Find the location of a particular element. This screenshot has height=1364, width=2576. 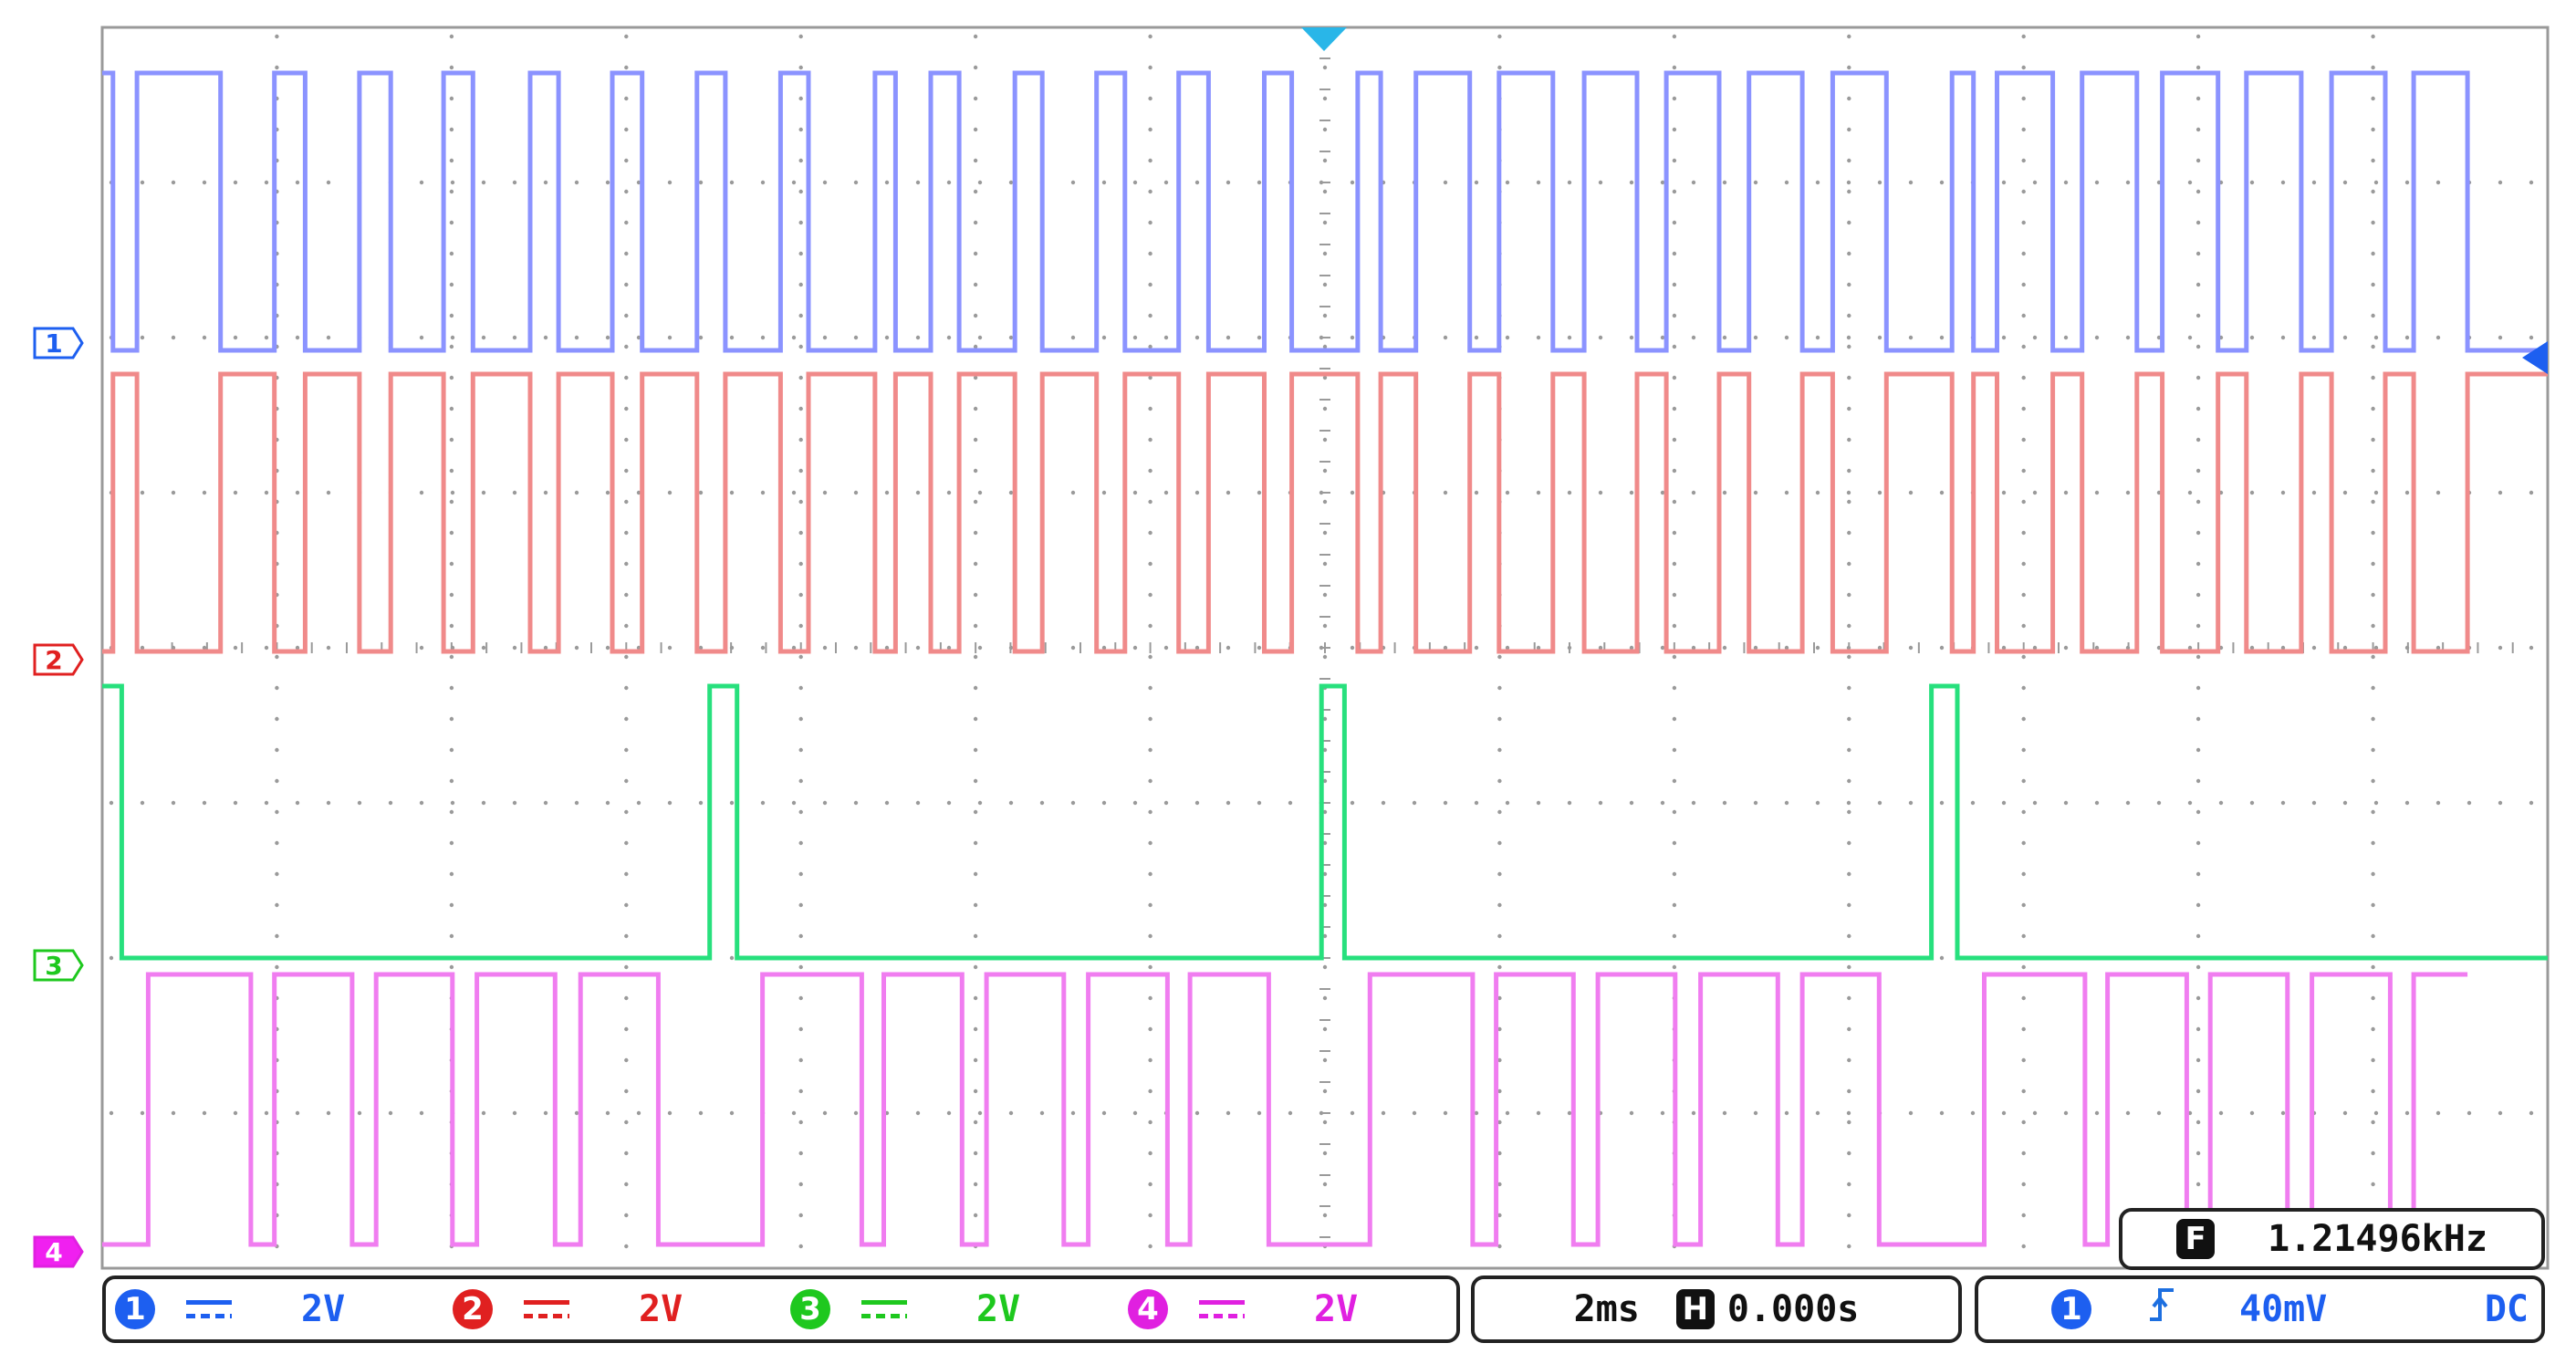

trigger-level-marker is located at coordinates (2535, 357).